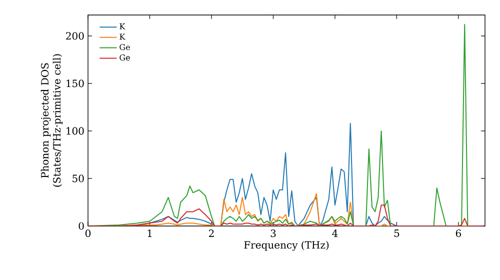  Describe the element at coordinates (88, 234) in the screenshot. I see `x-tick-label: 0` at that location.